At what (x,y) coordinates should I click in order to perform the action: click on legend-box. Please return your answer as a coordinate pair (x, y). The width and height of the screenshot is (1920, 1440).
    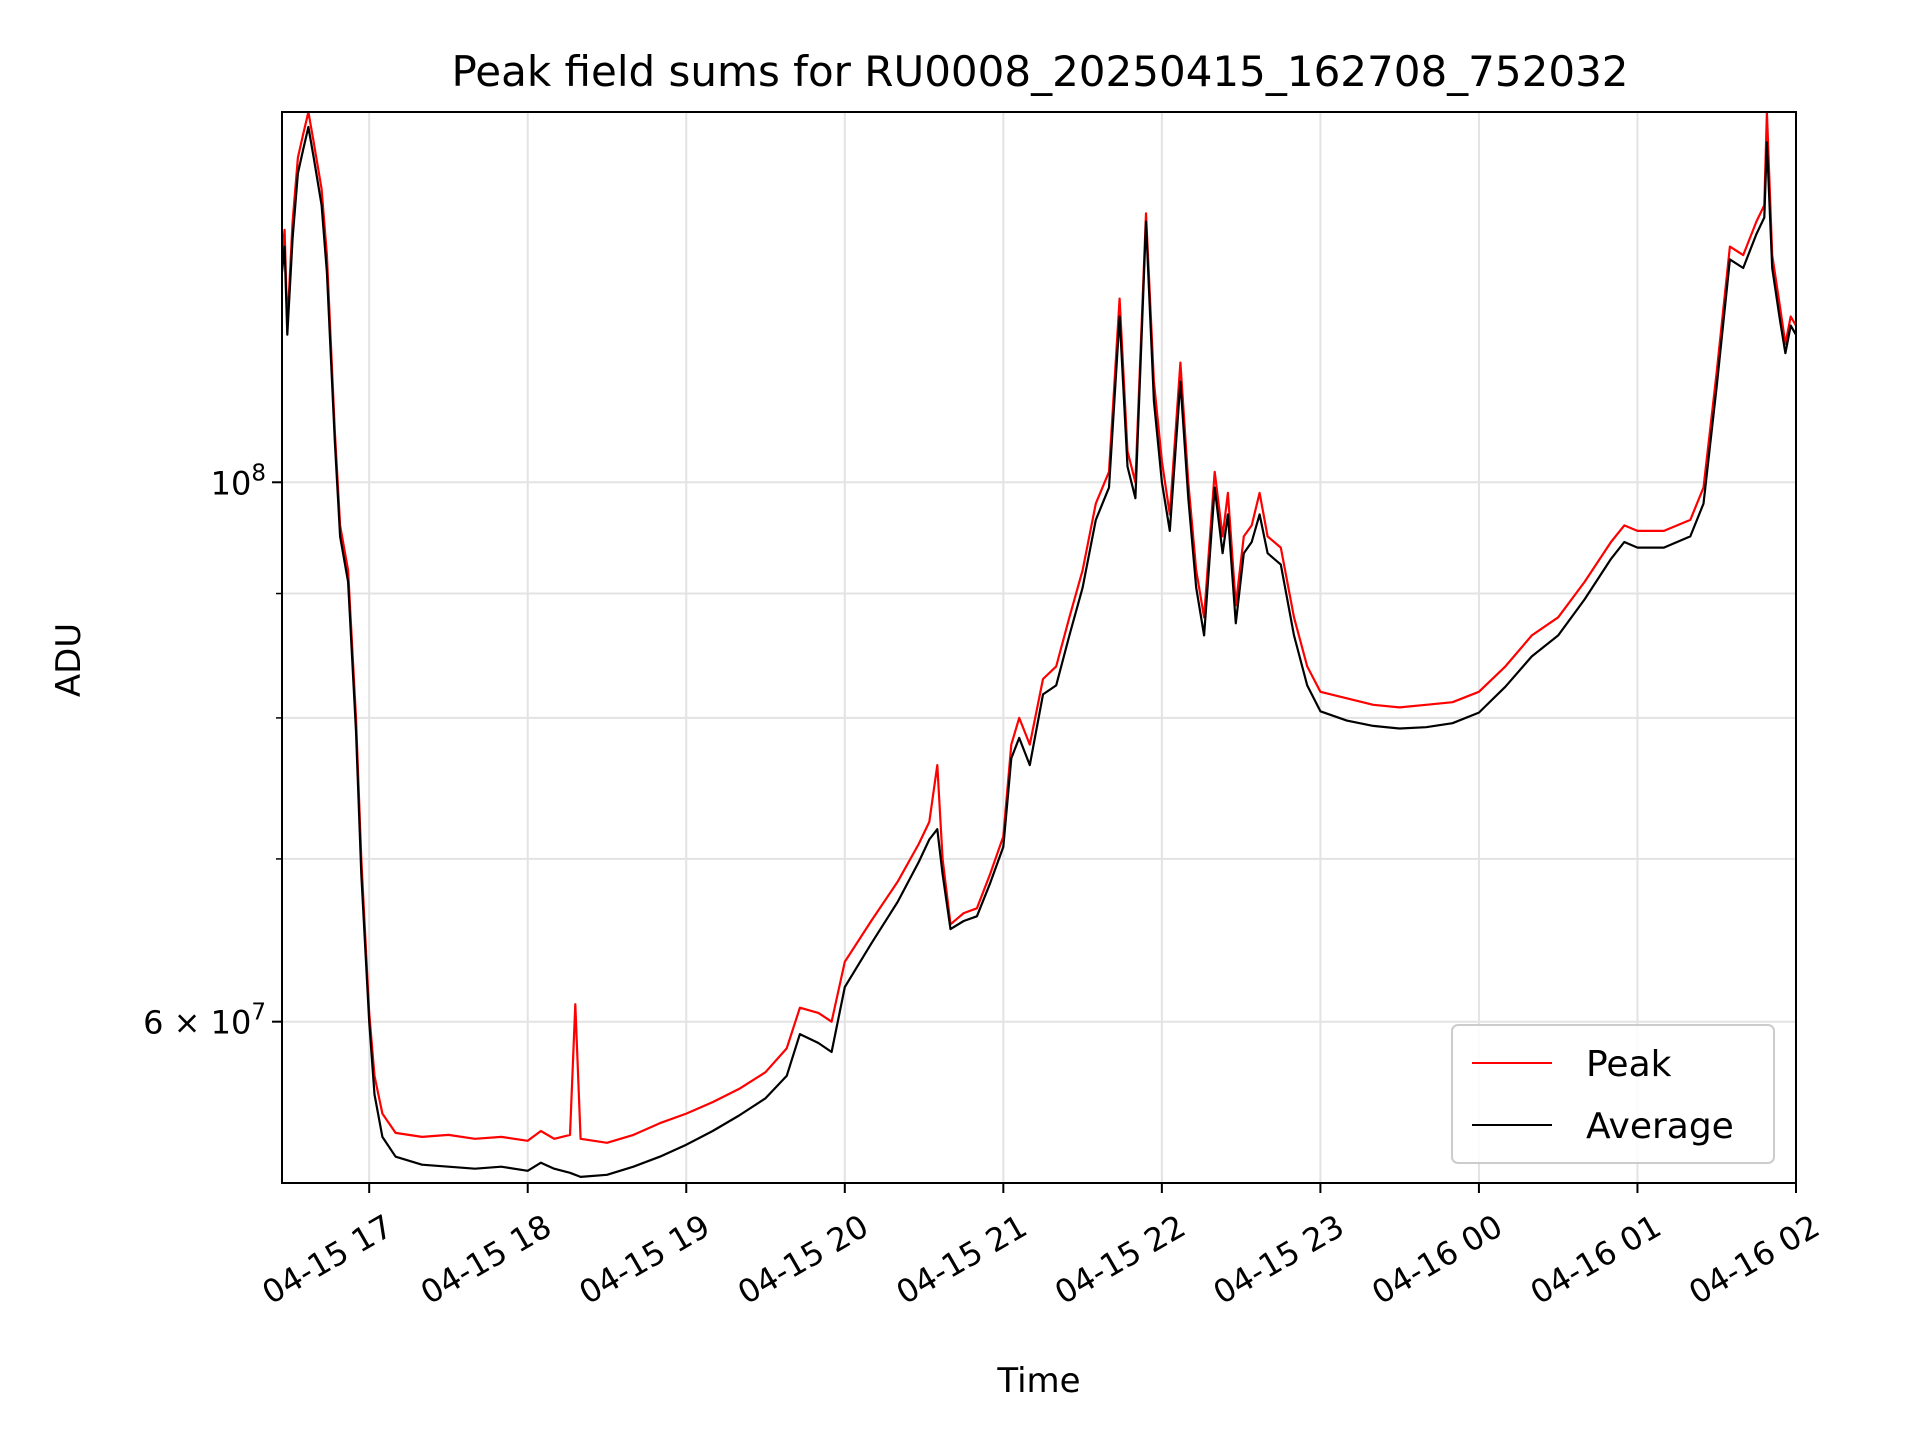
    Looking at the image, I should click on (1613, 1094).